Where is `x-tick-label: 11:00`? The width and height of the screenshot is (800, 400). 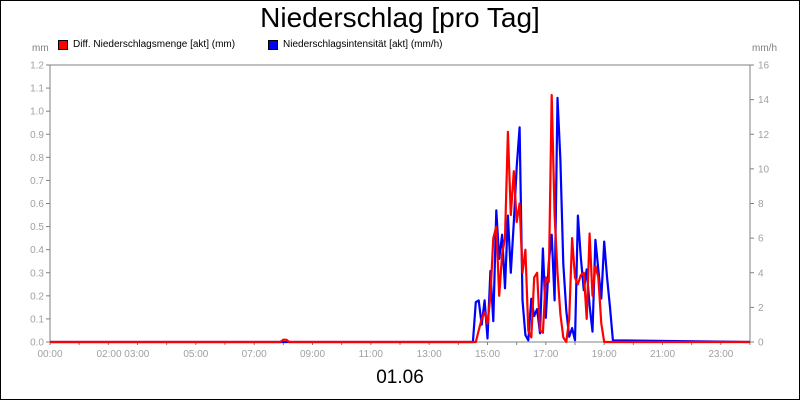
x-tick-label: 11:00 is located at coordinates (371, 354).